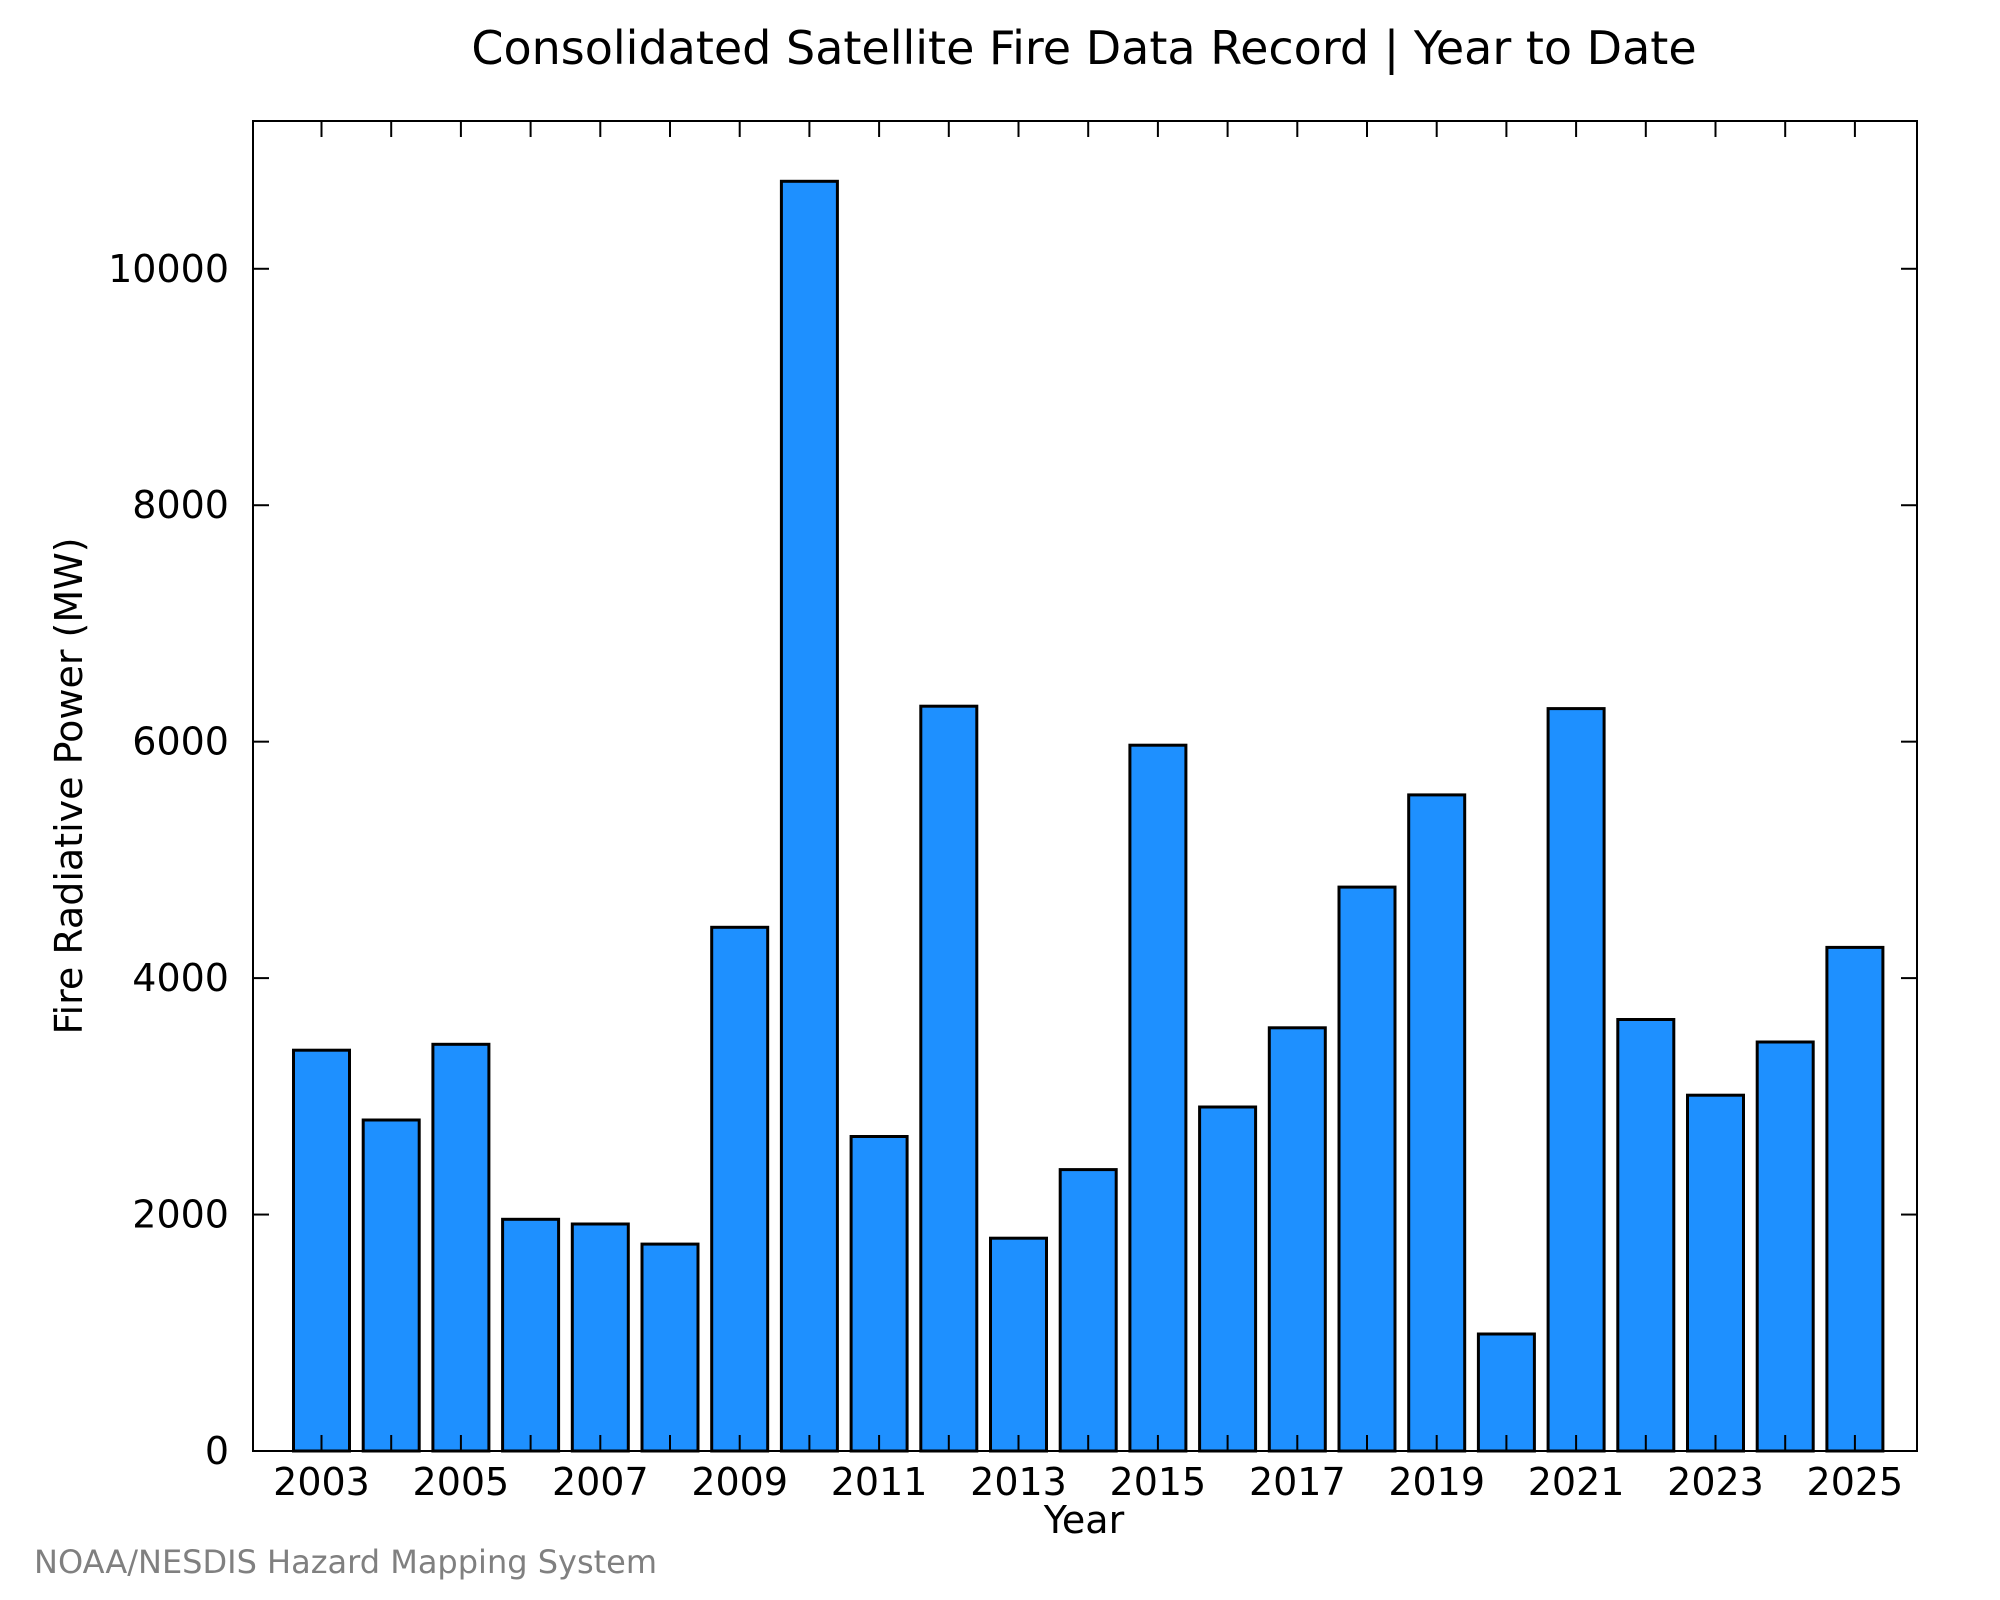  Describe the element at coordinates (217, 1451) in the screenshot. I see `y-tick-label-0: 0` at that location.